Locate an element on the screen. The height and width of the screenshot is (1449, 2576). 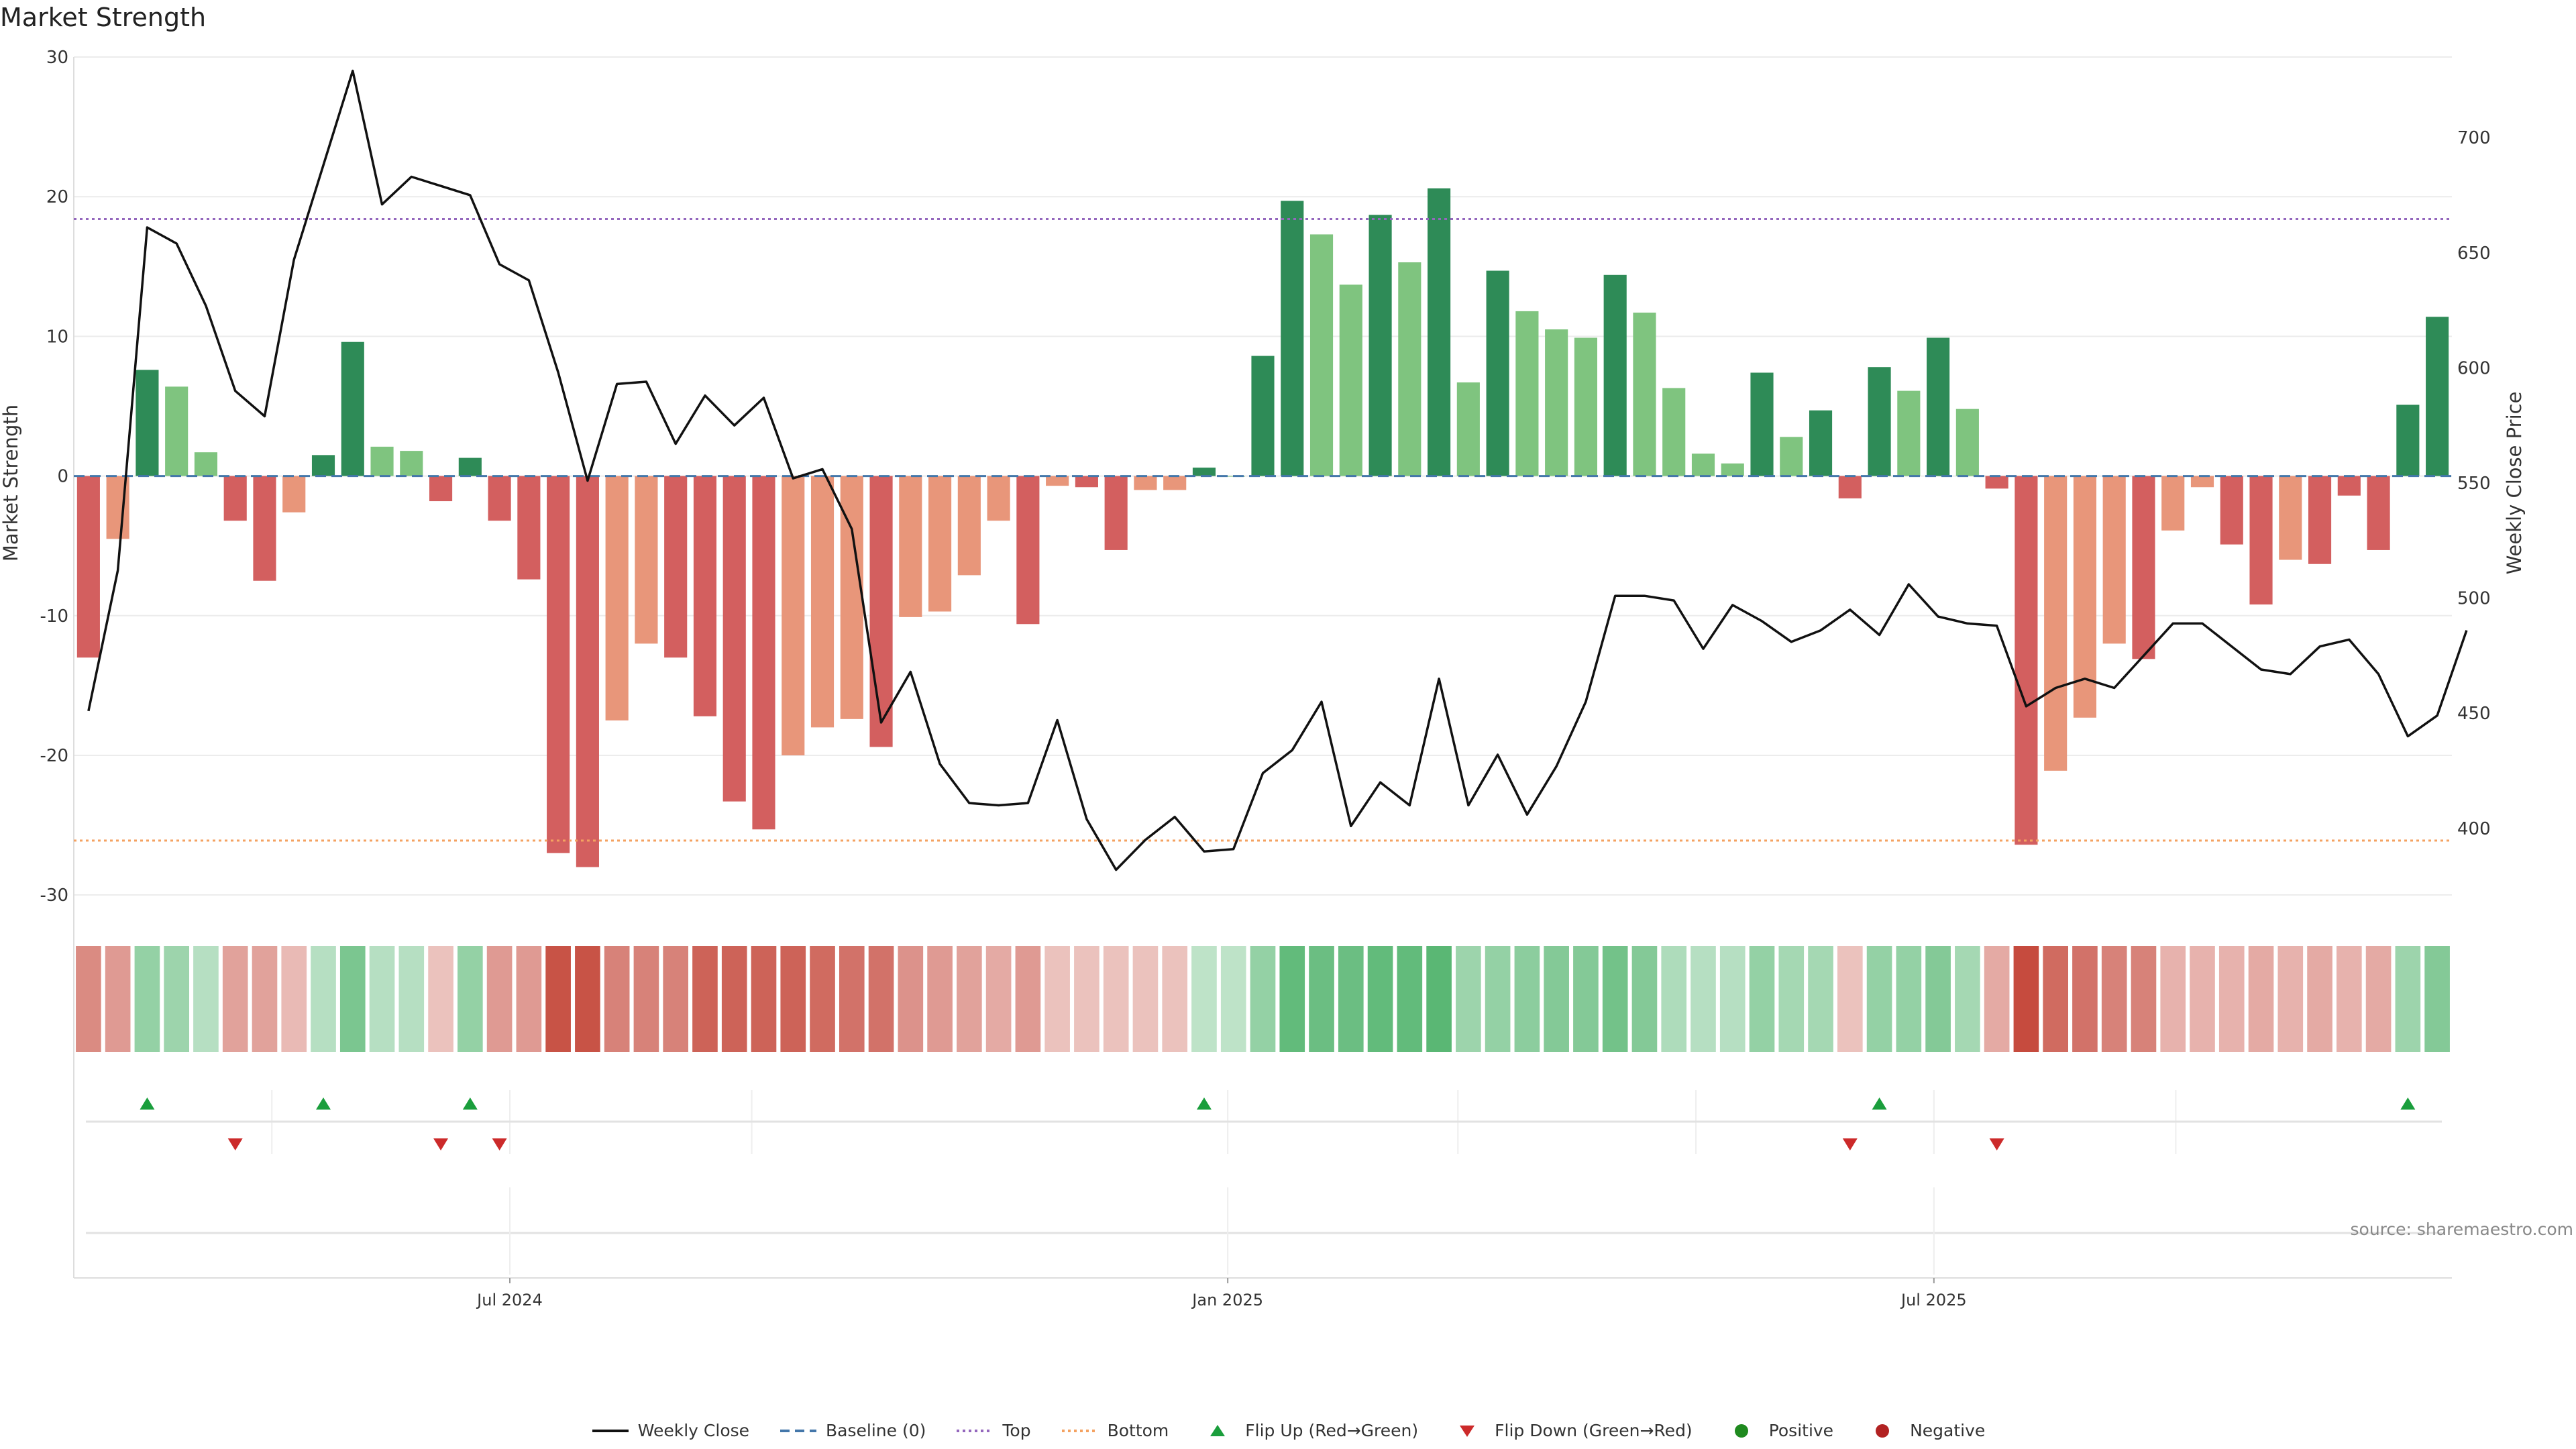
y-tick-label: 10 is located at coordinates (57, 337).